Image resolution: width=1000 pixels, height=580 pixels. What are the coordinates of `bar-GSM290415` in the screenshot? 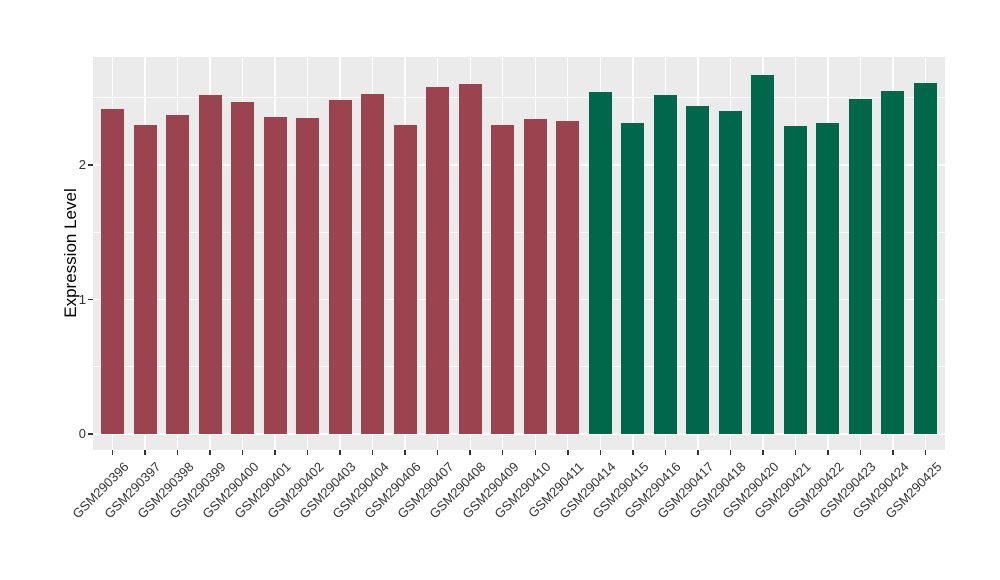 It's located at (633, 278).